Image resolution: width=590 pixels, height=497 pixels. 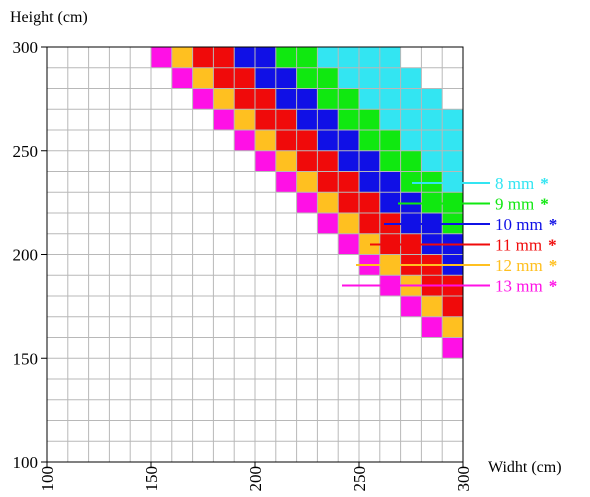 I want to click on x-tick-label: 300, so click(x=463, y=479).